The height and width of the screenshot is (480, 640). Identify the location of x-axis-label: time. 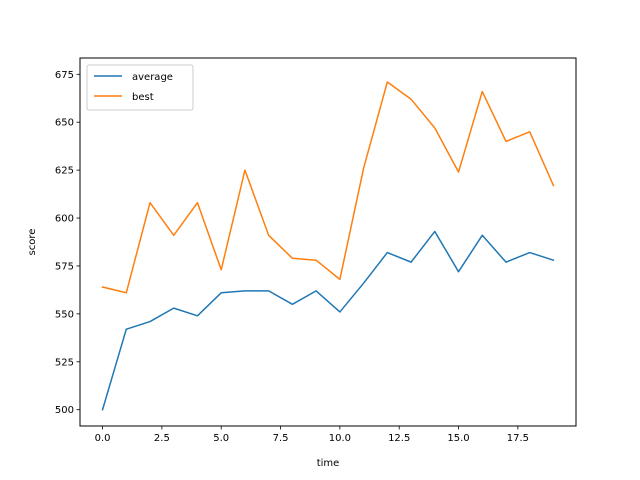
(328, 463).